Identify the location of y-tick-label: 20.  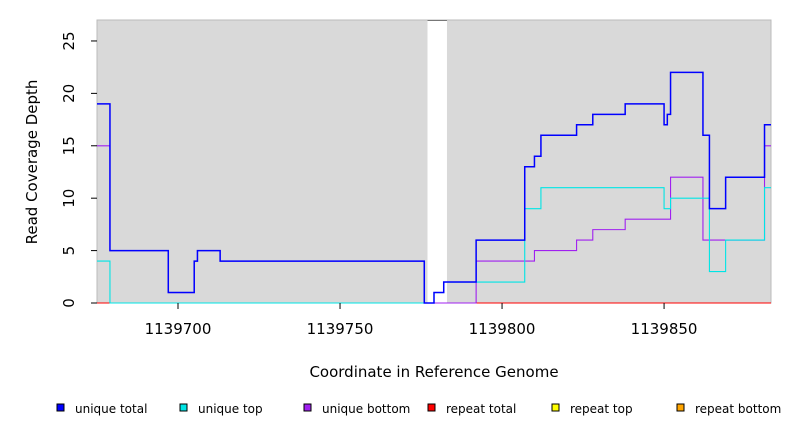
(69, 93).